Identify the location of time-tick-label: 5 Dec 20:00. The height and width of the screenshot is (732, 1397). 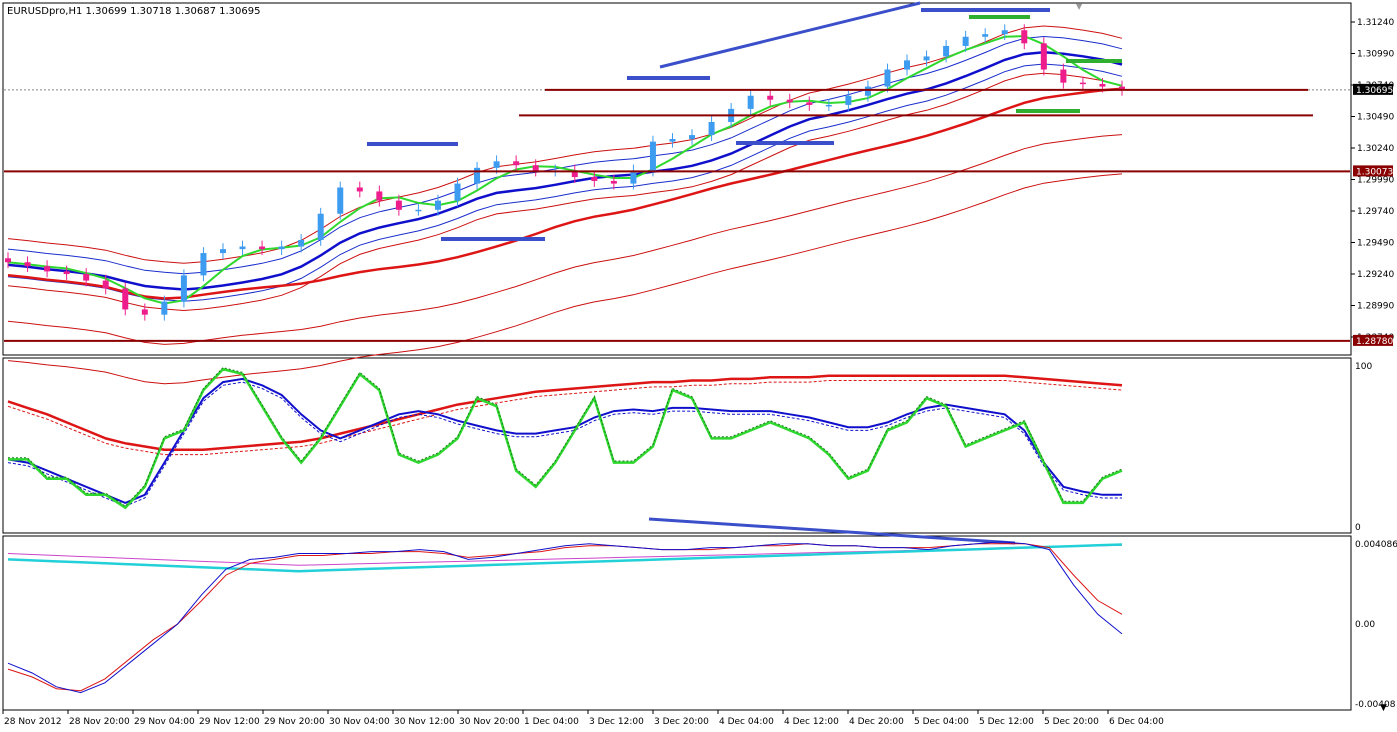
(1071, 722).